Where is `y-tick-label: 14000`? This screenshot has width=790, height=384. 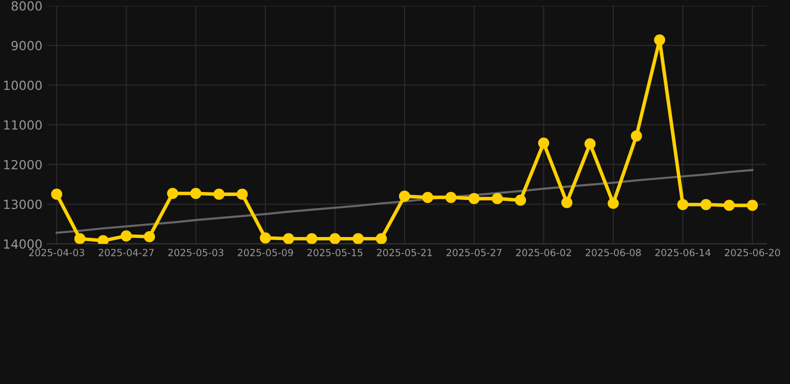 y-tick-label: 14000 is located at coordinates (23, 244).